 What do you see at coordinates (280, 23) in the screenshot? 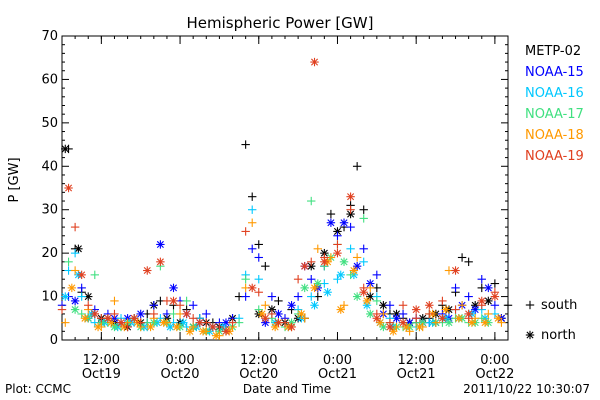
I see `chart-title: Hemispheric Power [GW]` at bounding box center [280, 23].